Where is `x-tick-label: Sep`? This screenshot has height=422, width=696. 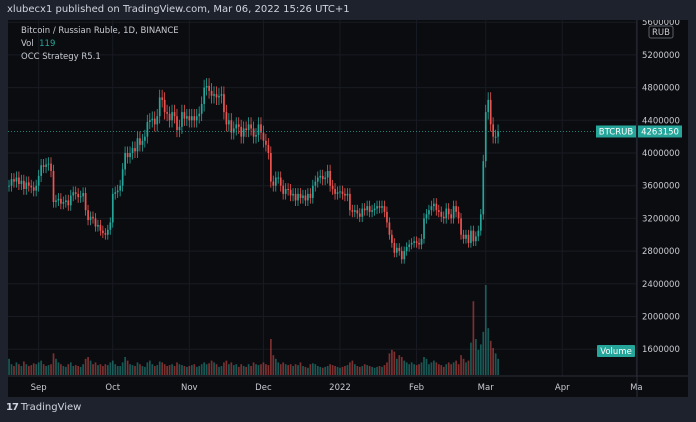 x-tick-label: Sep is located at coordinates (39, 388).